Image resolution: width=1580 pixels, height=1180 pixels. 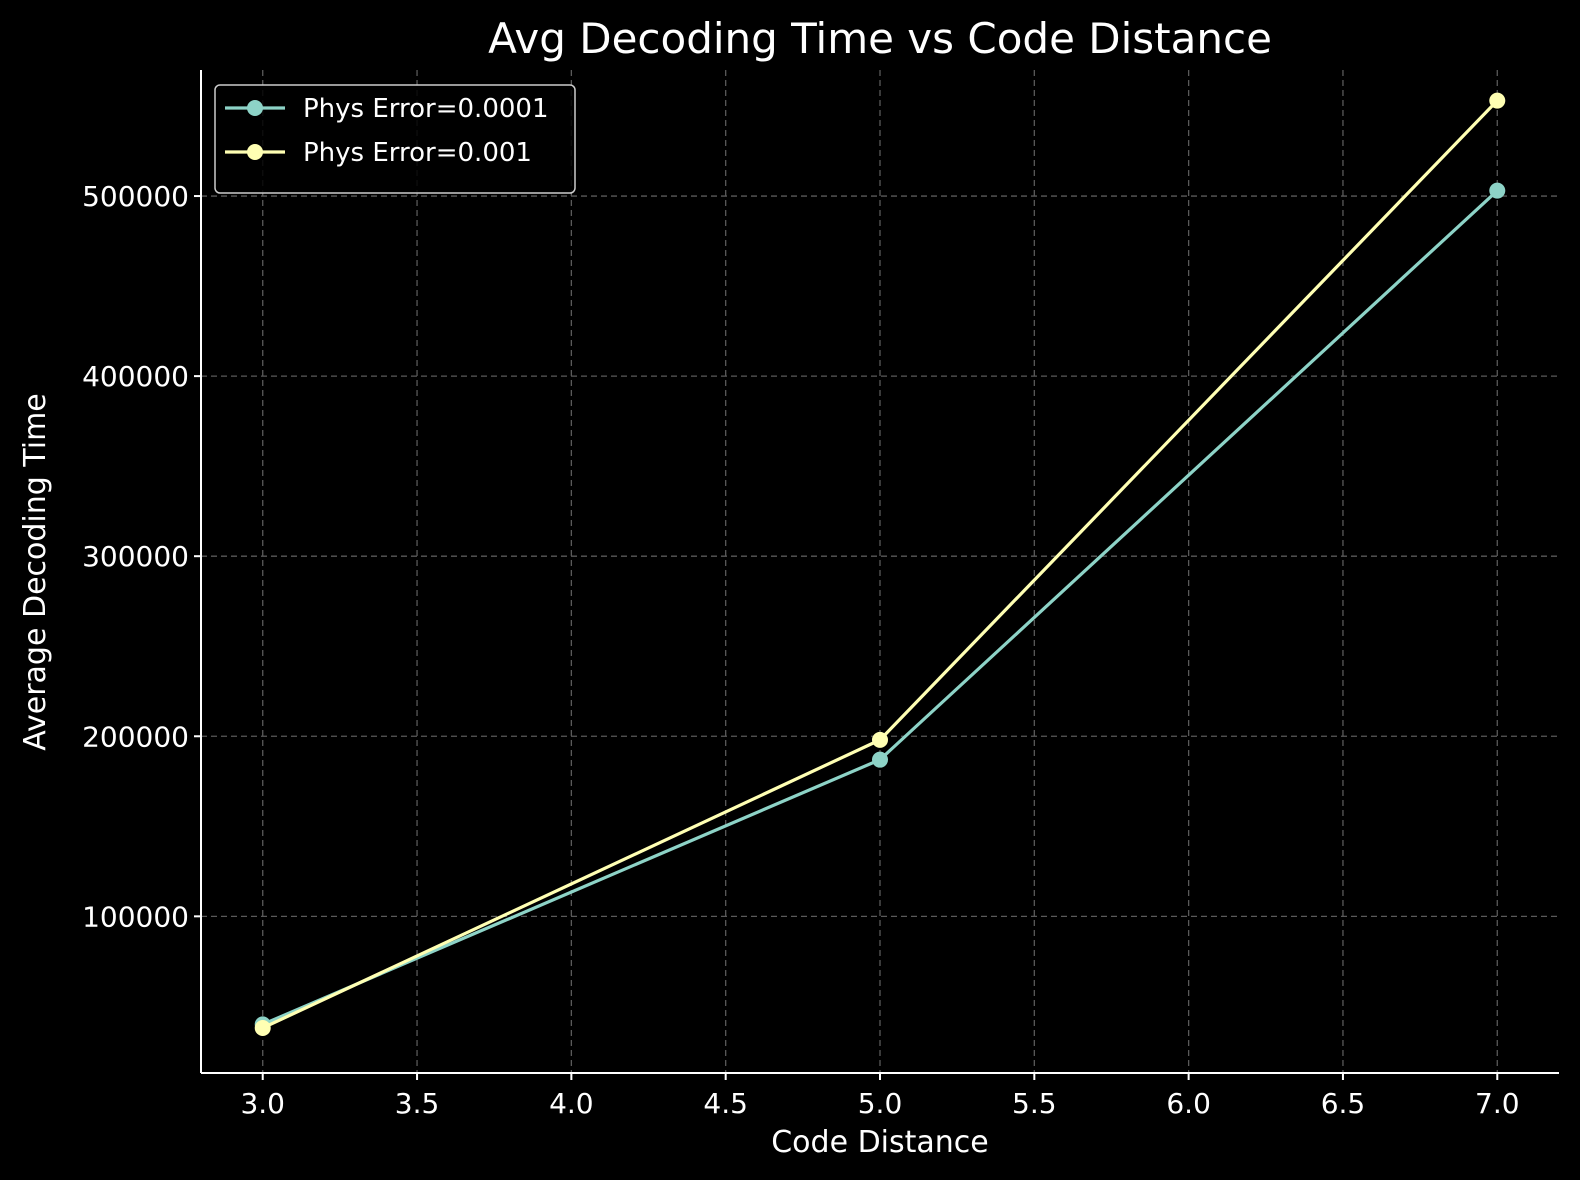 I want to click on chart-title: Avg Decoding Time vs Code Distance, so click(x=880, y=38).